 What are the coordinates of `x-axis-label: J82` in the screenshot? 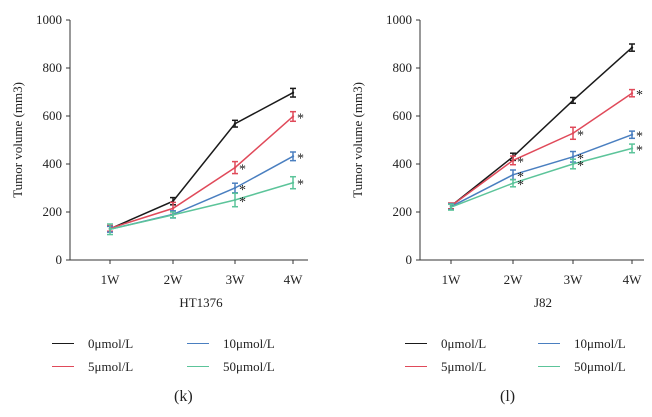 It's located at (543, 302).